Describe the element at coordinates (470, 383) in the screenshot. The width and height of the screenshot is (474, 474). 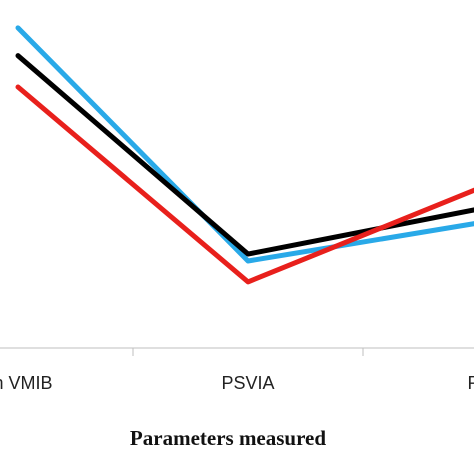
I see `x-tick-label: RS` at that location.